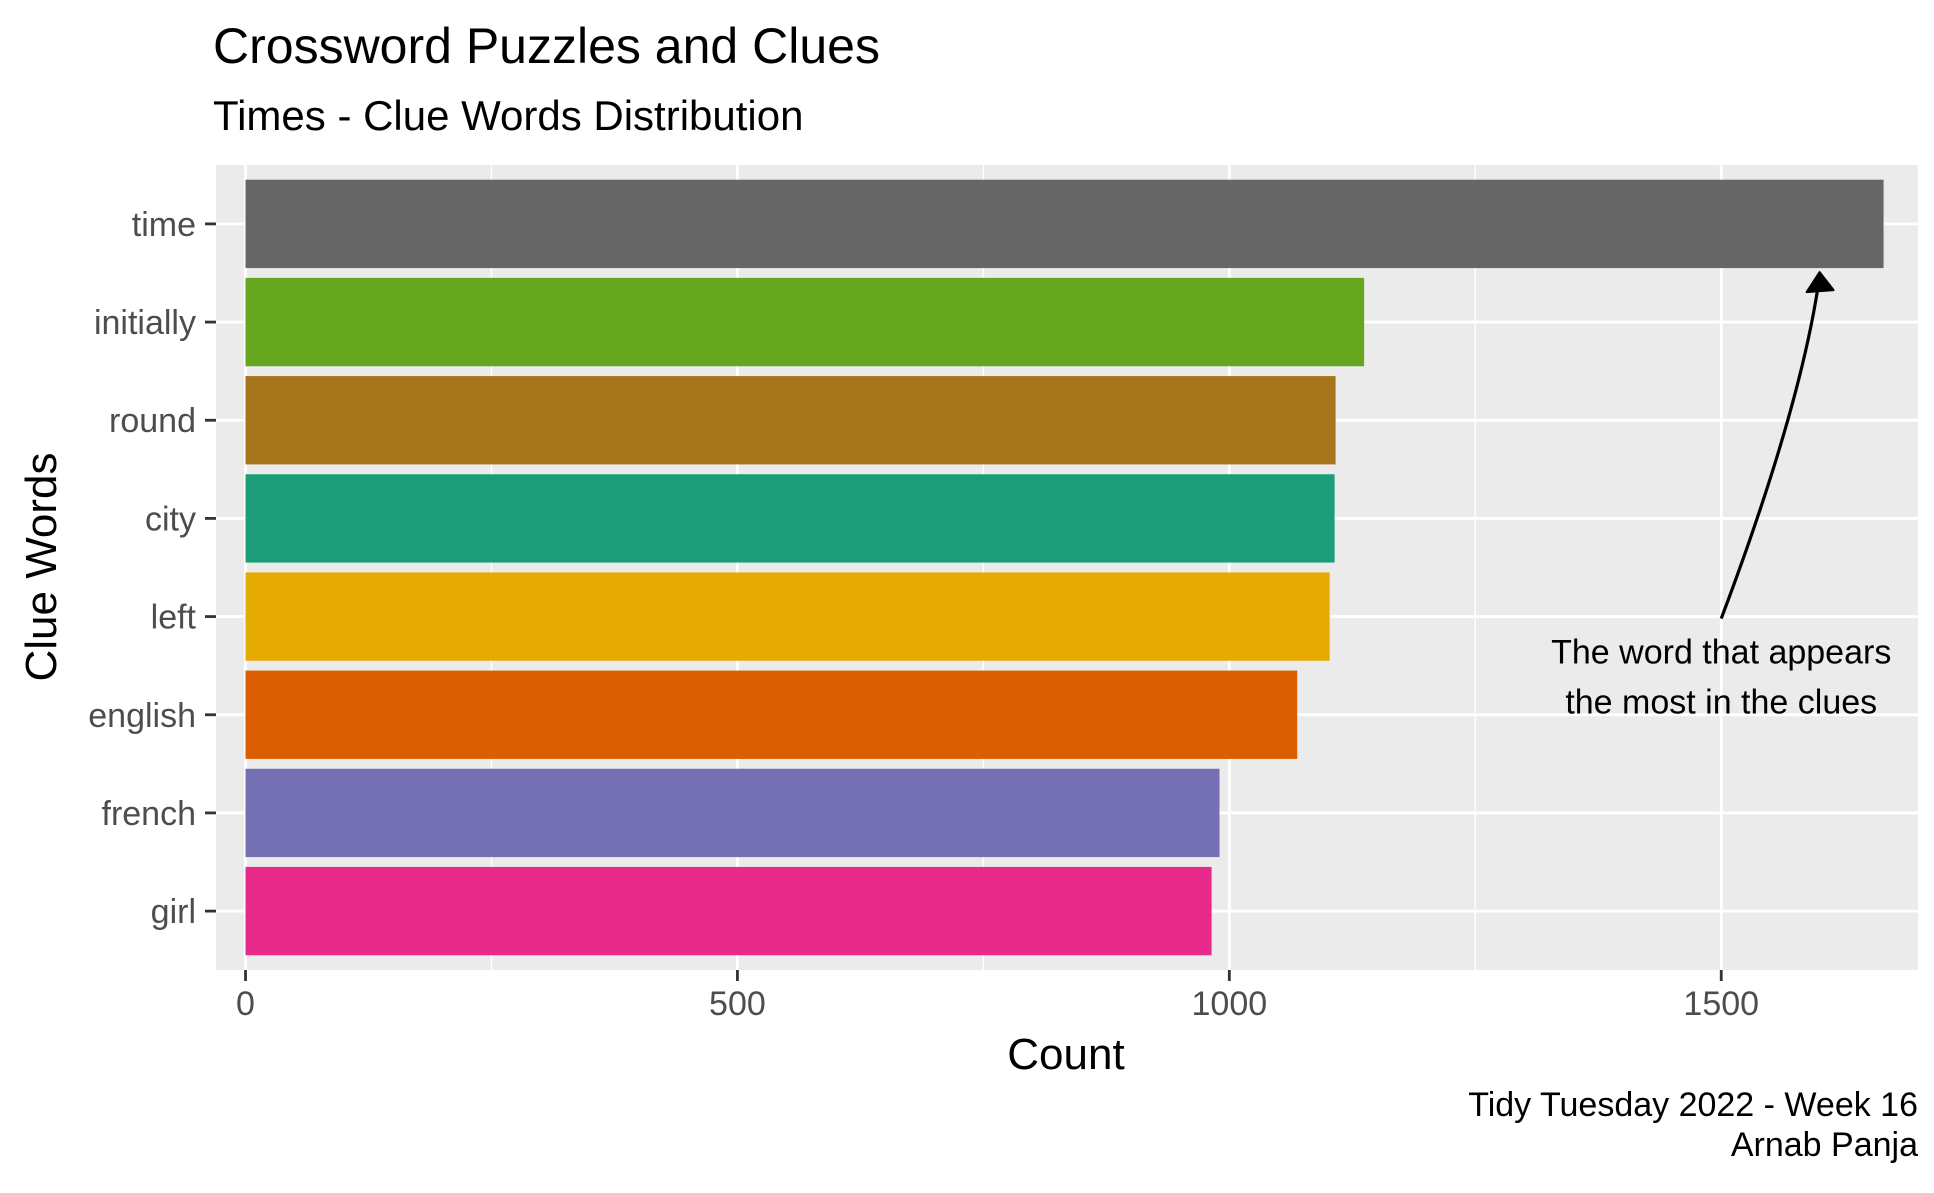 The image size is (1934, 1193). What do you see at coordinates (728, 911) in the screenshot?
I see `bar-girl` at bounding box center [728, 911].